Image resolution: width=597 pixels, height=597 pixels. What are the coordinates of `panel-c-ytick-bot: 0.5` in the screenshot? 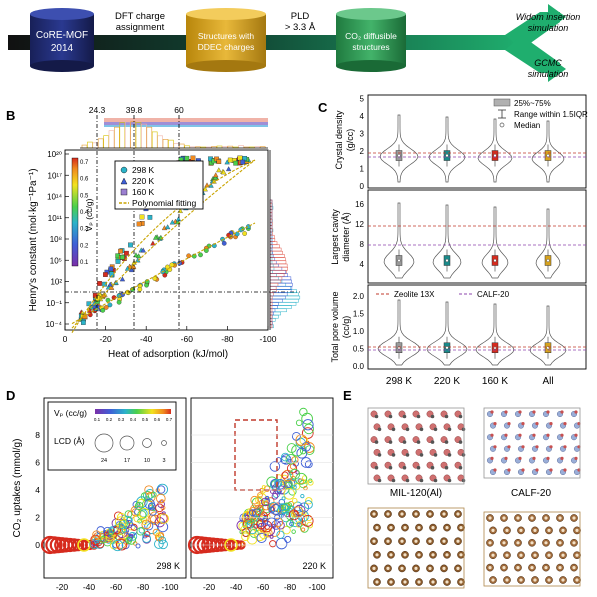 It's located at (359, 349).